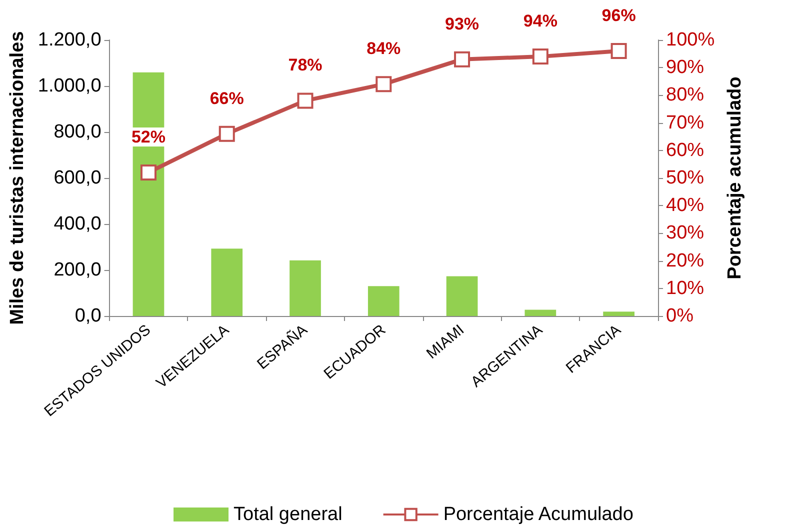 This screenshot has width=808, height=529. I want to click on y2-tick-label: 20%, so click(685, 261).